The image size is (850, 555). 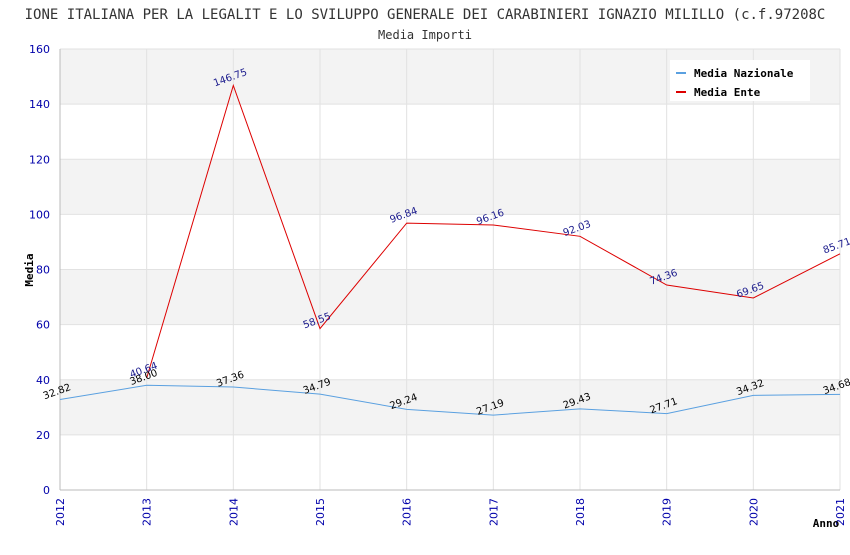 I want to click on x-tick-label: 2014, so click(x=233, y=512).